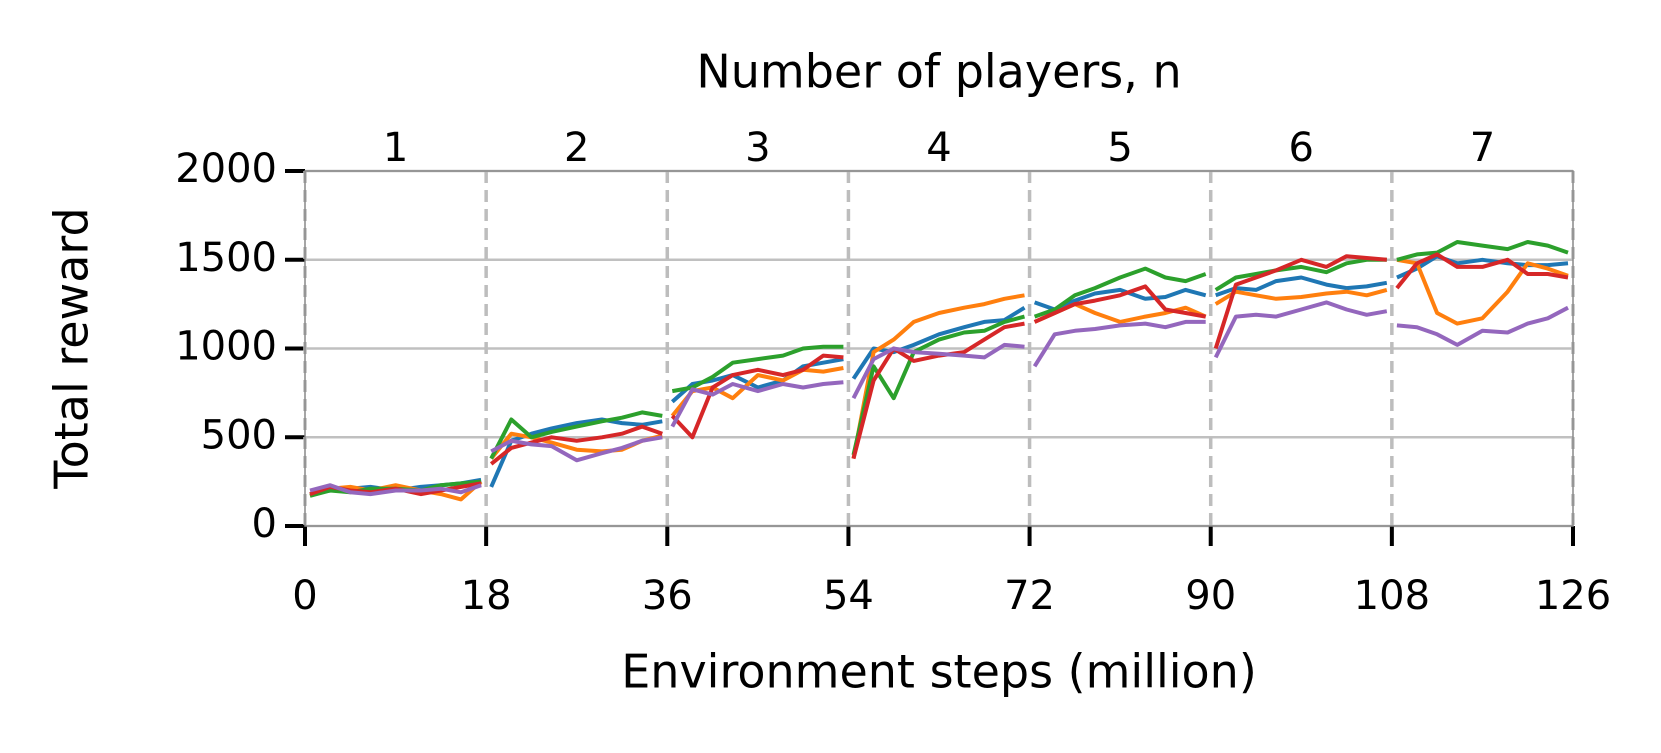 The width and height of the screenshot is (1661, 753). Describe the element at coordinates (938, 148) in the screenshot. I see `top-tick-label: 4` at that location.